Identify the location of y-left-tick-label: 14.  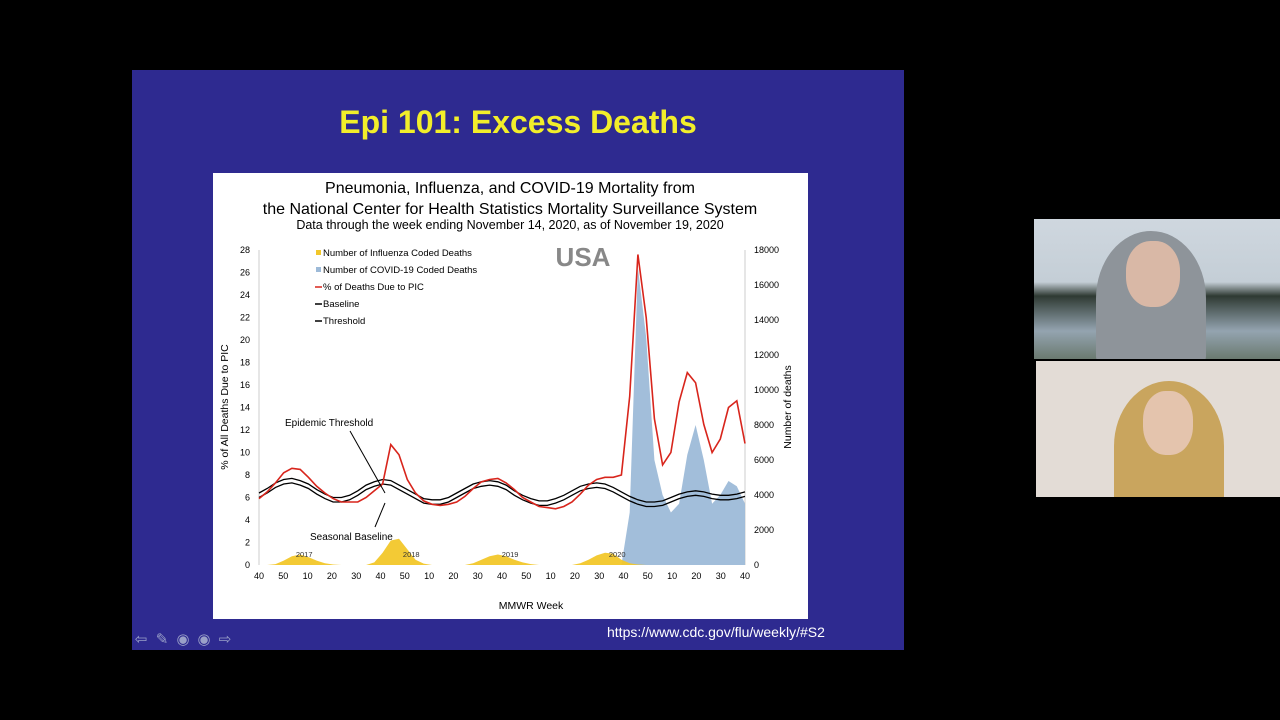
(245, 408).